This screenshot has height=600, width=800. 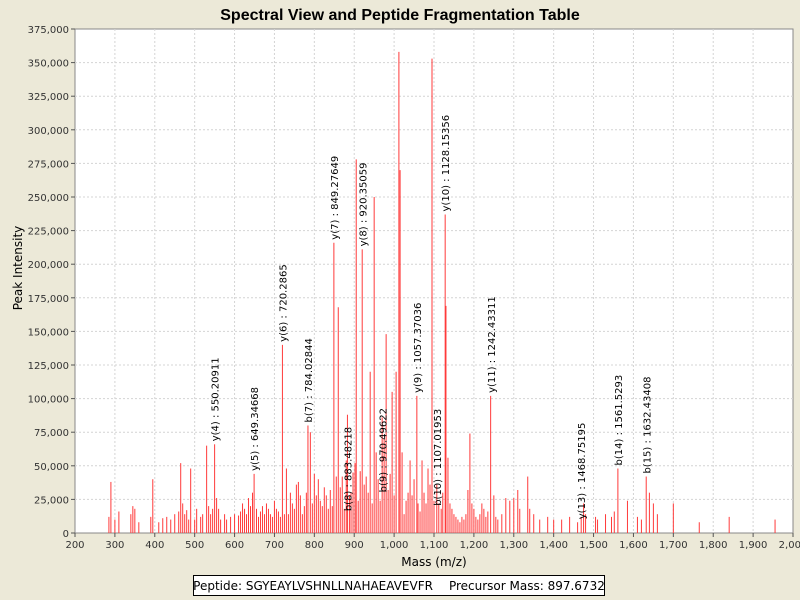 What do you see at coordinates (194, 545) in the screenshot?
I see `x-tick-label: 500` at bounding box center [194, 545].